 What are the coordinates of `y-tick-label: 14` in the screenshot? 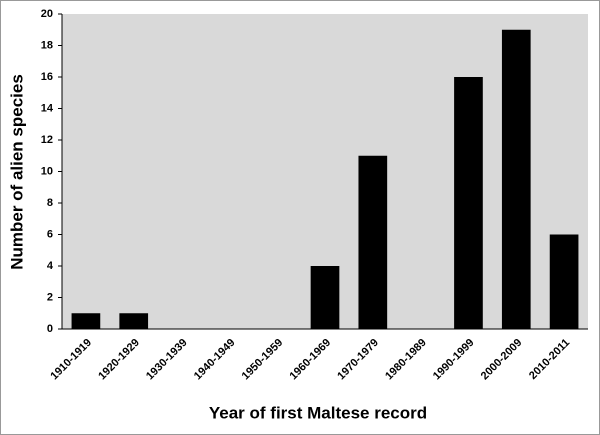 It's located at (47, 108).